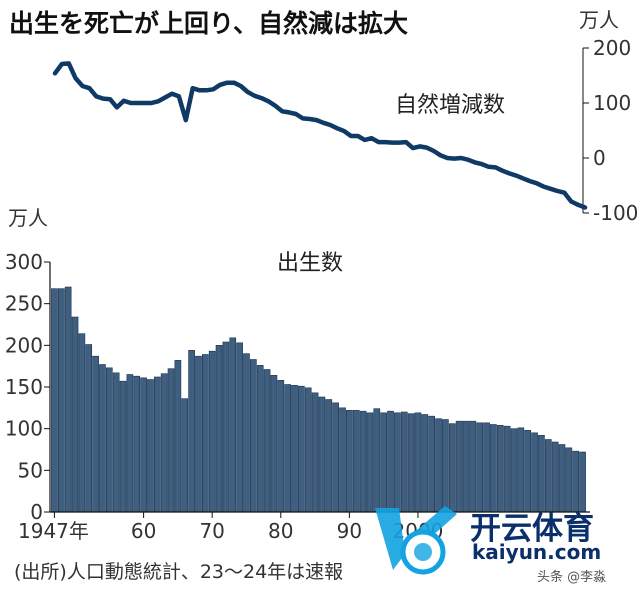 This screenshot has height=594, width=640. What do you see at coordinates (377, 460) in the screenshot?
I see `bar-1994` at bounding box center [377, 460].